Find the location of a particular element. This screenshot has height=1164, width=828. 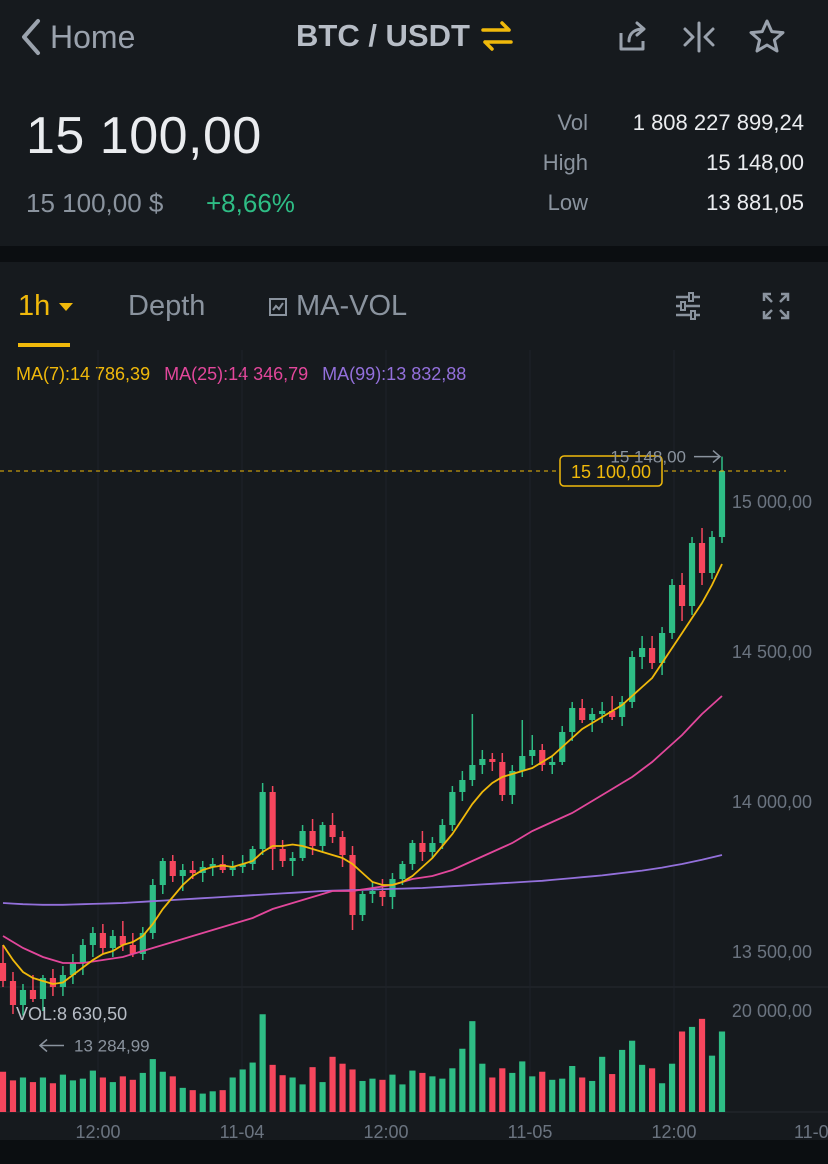

high-marker-arrow is located at coordinates (708, 457).